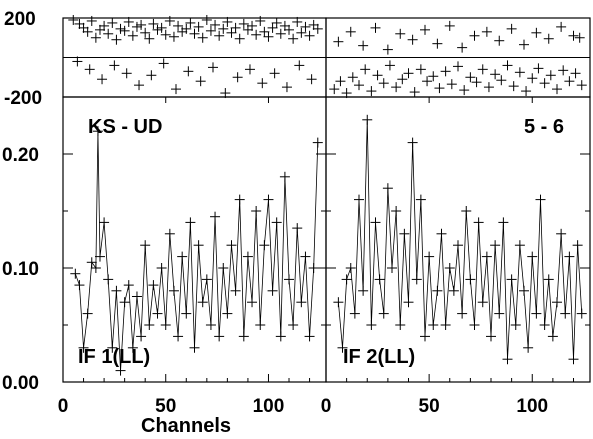 Image resolution: width=593 pixels, height=439 pixels. What do you see at coordinates (532, 406) in the screenshot?
I see `x-tick-label: 100` at bounding box center [532, 406].